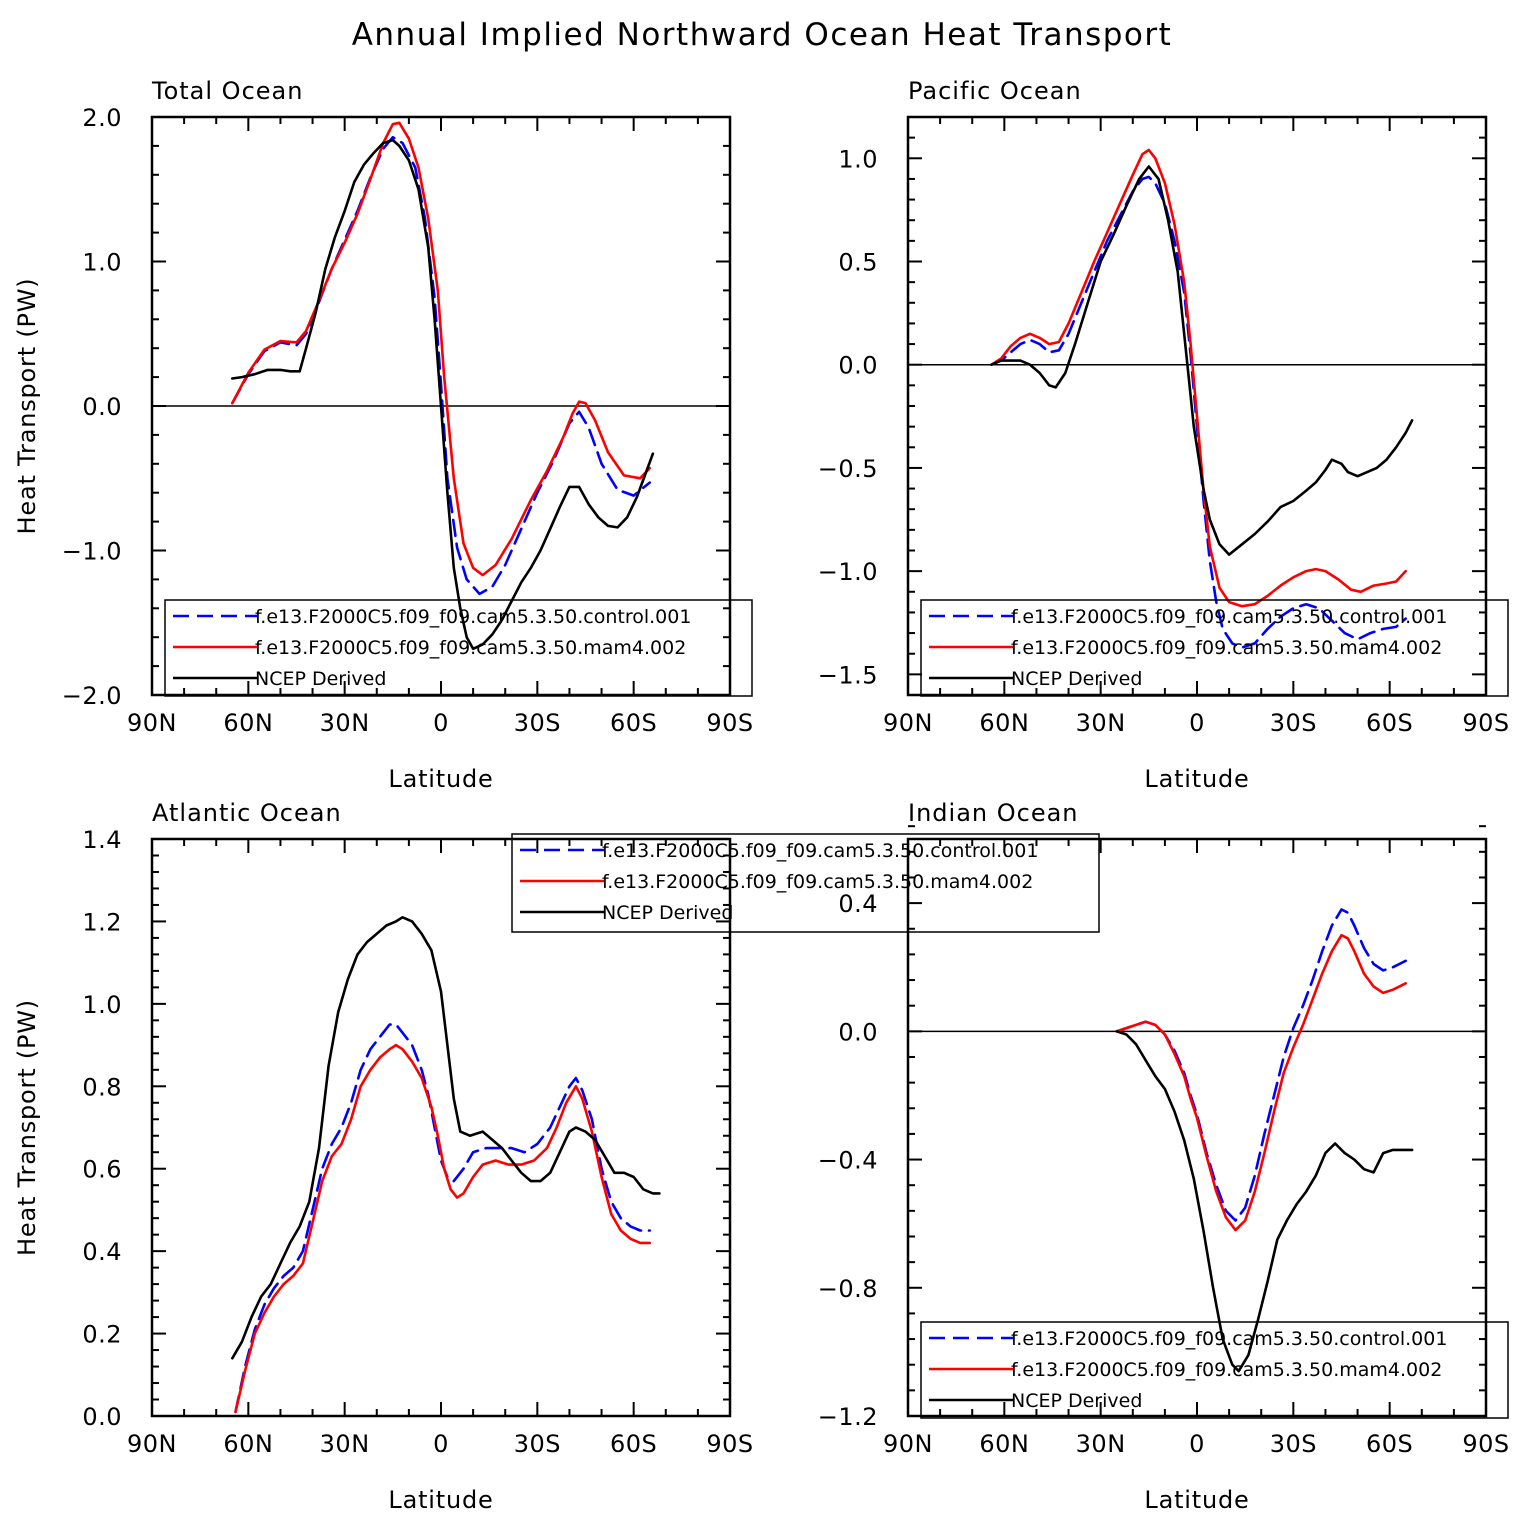  Describe the element at coordinates (102, 840) in the screenshot. I see `y-tick-label: 1.4` at that location.